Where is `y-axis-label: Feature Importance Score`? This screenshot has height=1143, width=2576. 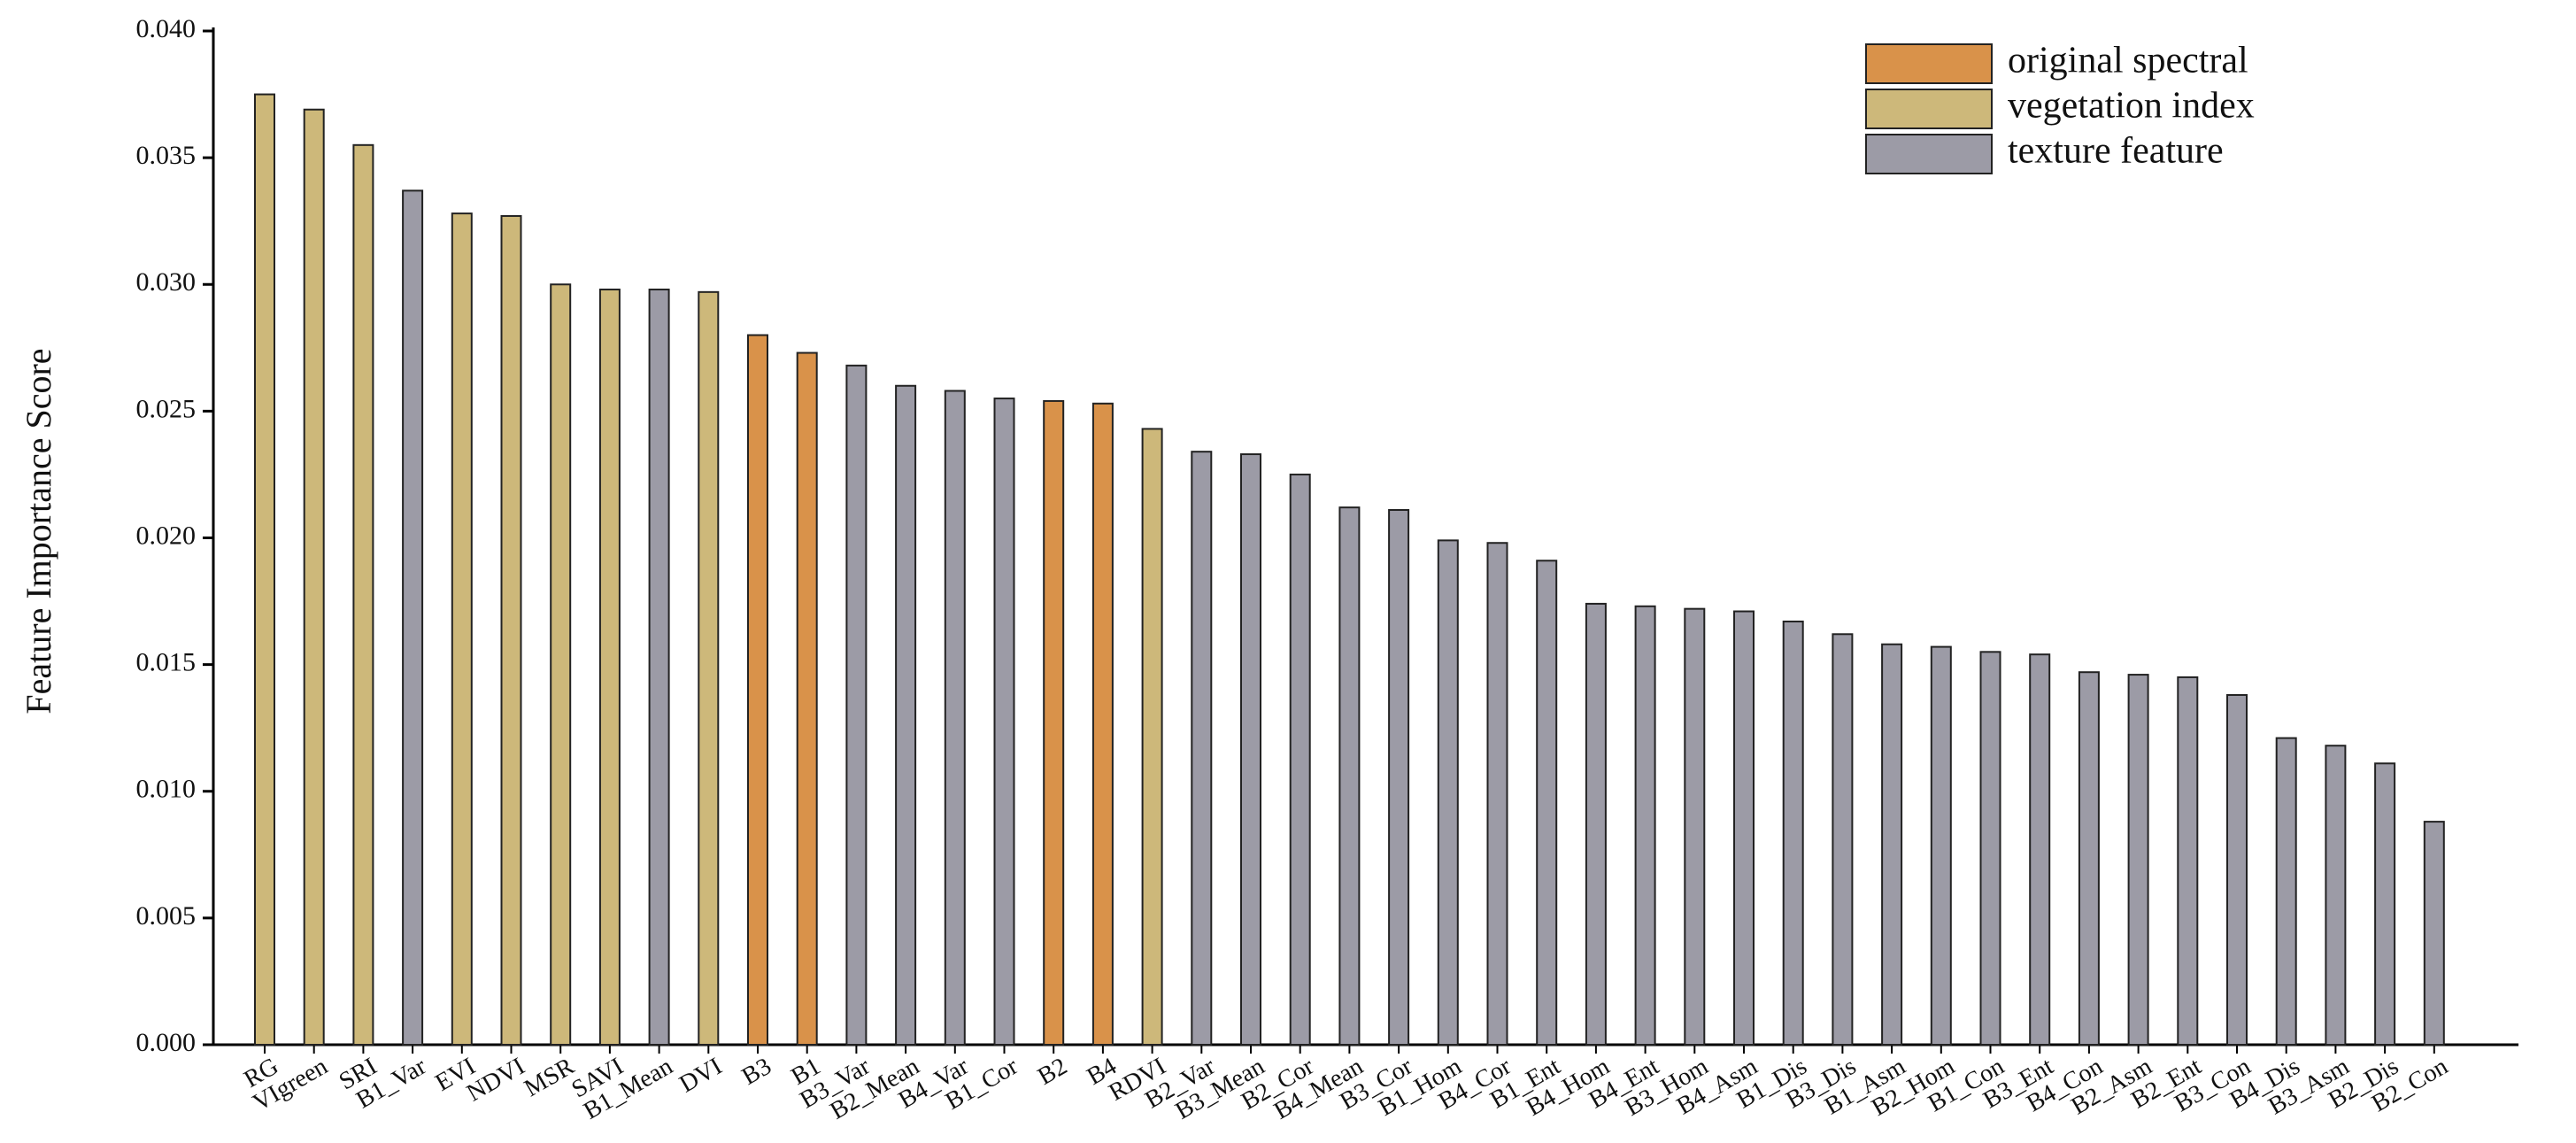 y-axis-label: Feature Importance Score is located at coordinates (38, 531).